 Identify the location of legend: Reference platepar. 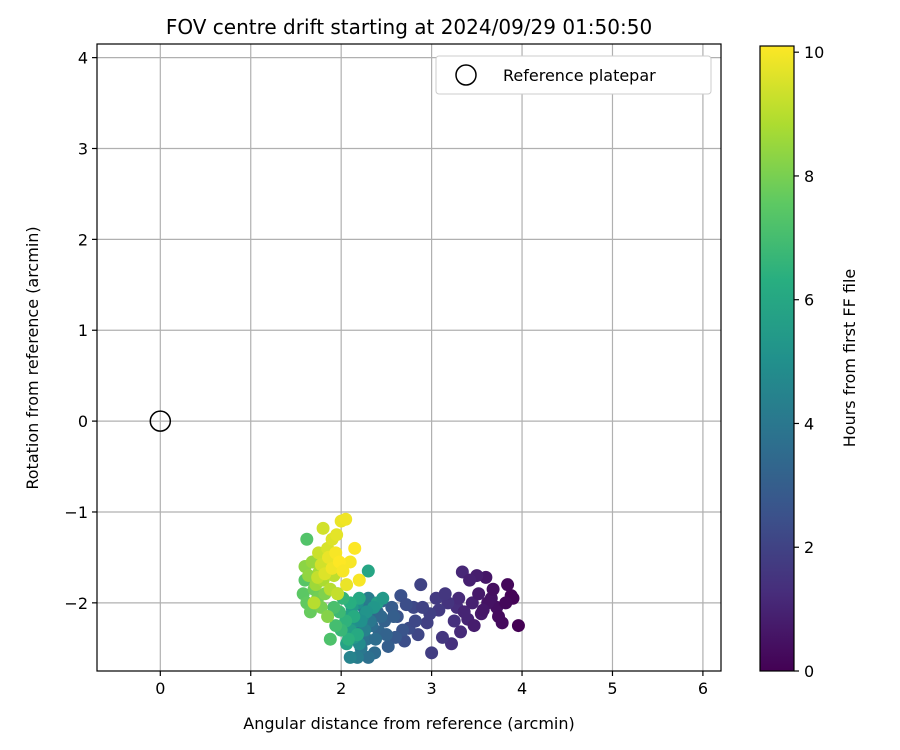
(573, 75).